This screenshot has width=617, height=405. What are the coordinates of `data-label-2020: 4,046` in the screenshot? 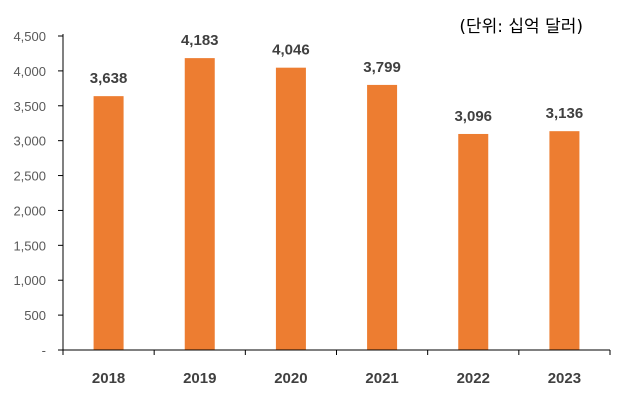 It's located at (291, 50).